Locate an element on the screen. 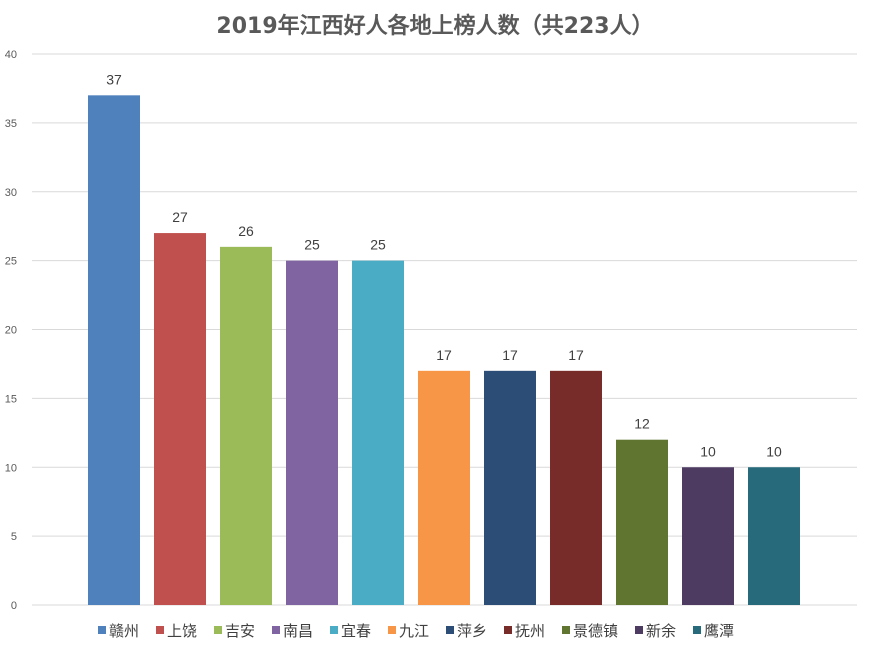  y-tick-label: 0 is located at coordinates (14, 606).